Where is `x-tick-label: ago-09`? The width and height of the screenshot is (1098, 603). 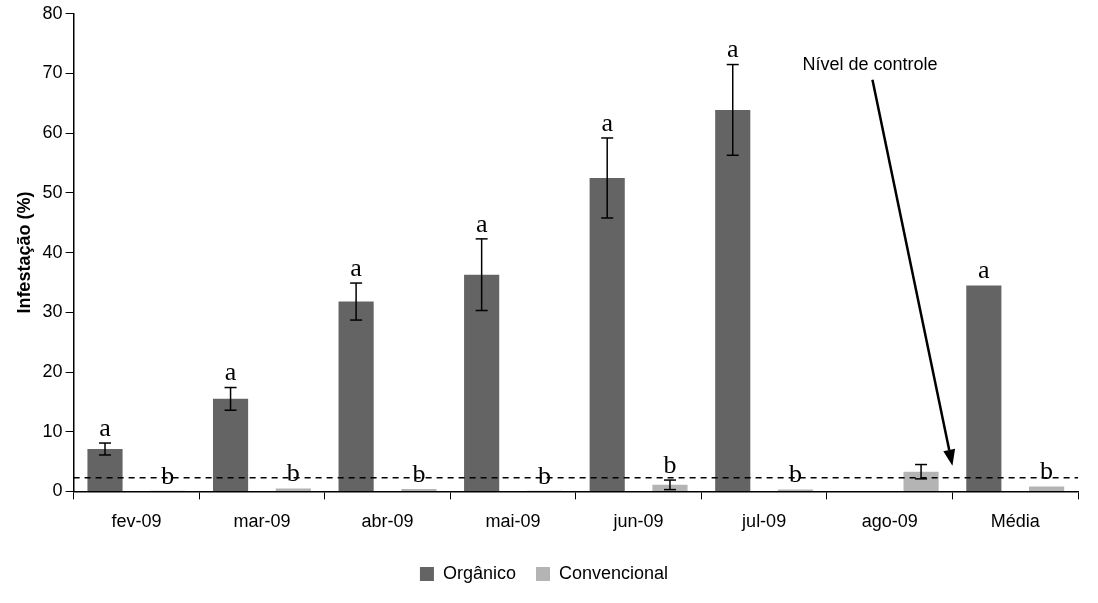 x-tick-label: ago-09 is located at coordinates (889, 521).